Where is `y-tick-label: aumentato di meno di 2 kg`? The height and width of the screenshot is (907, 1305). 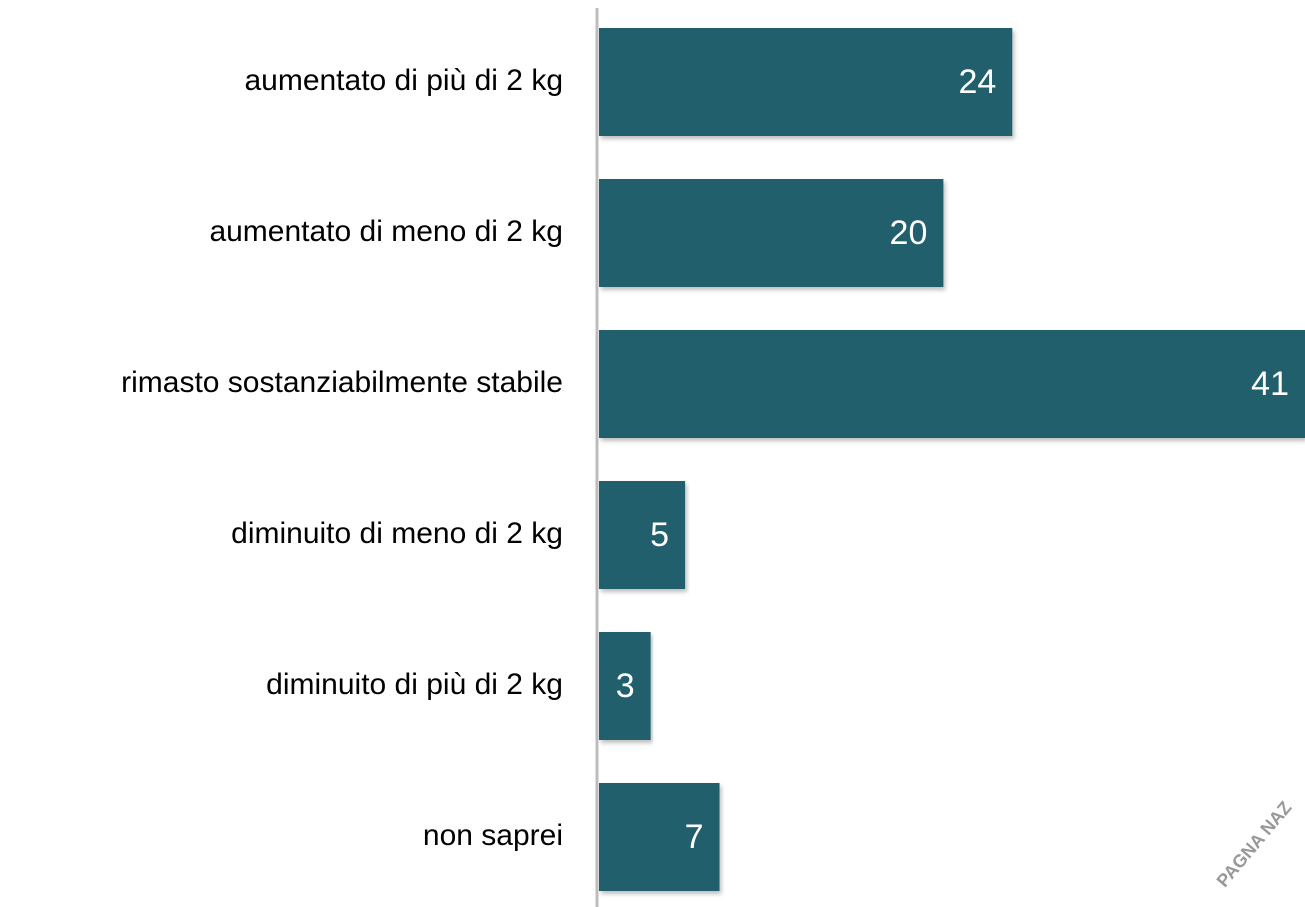
y-tick-label: aumentato di meno di 2 kg is located at coordinates (386, 231).